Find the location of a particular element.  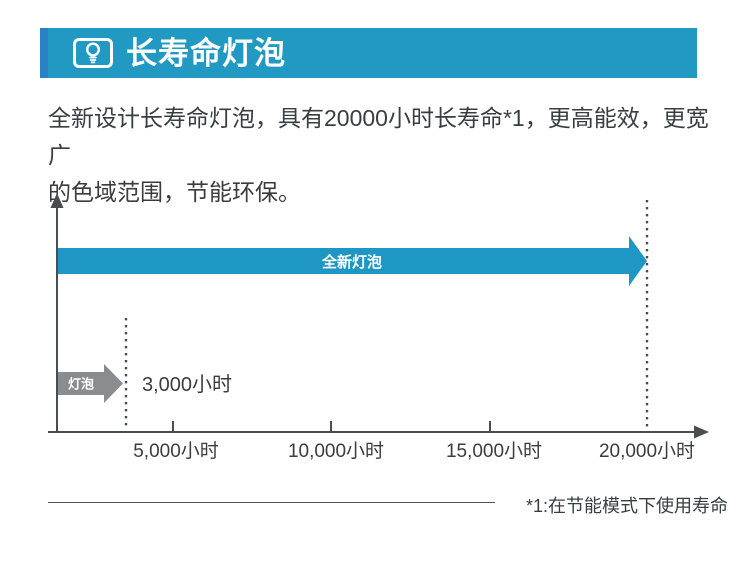

x-tick-label-5000: 5,000小时 is located at coordinates (176, 451).